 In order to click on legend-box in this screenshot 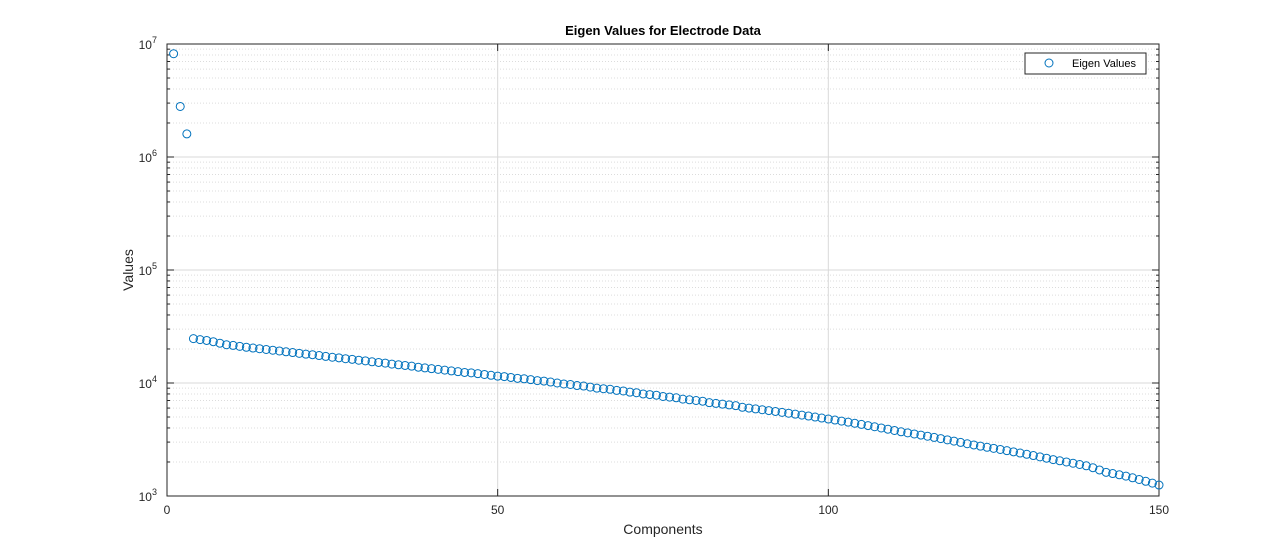, I will do `click(1085, 63)`.